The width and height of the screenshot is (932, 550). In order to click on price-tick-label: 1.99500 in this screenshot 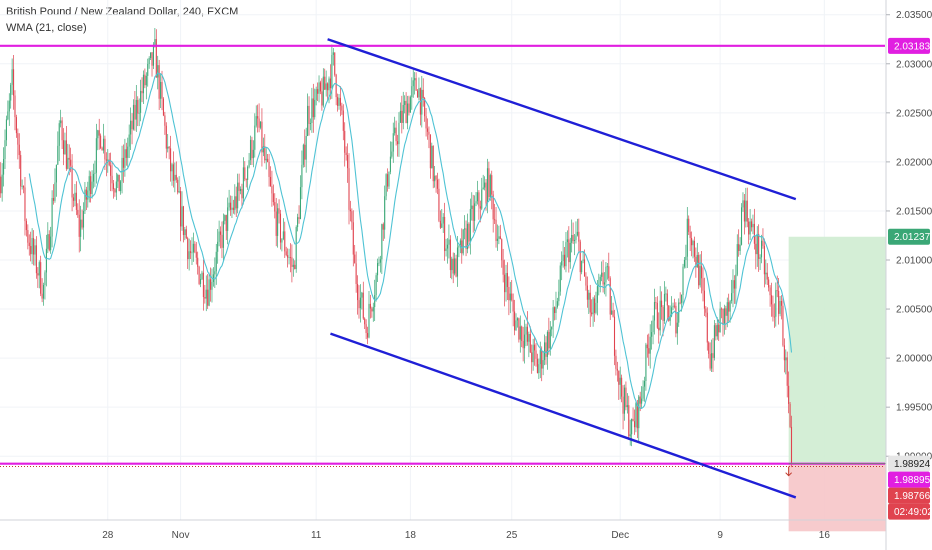, I will do `click(914, 408)`.